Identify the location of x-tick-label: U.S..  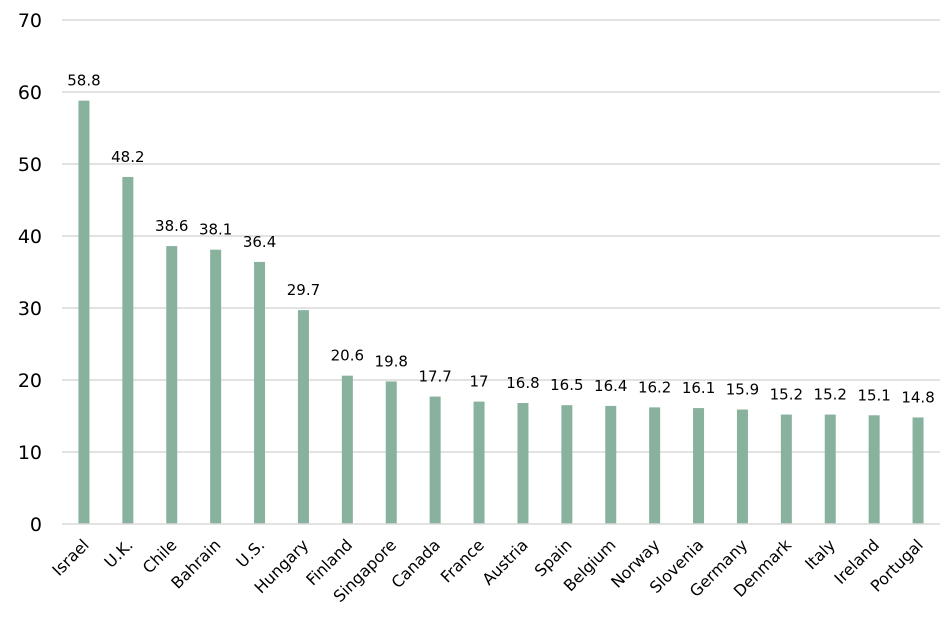
(250, 553).